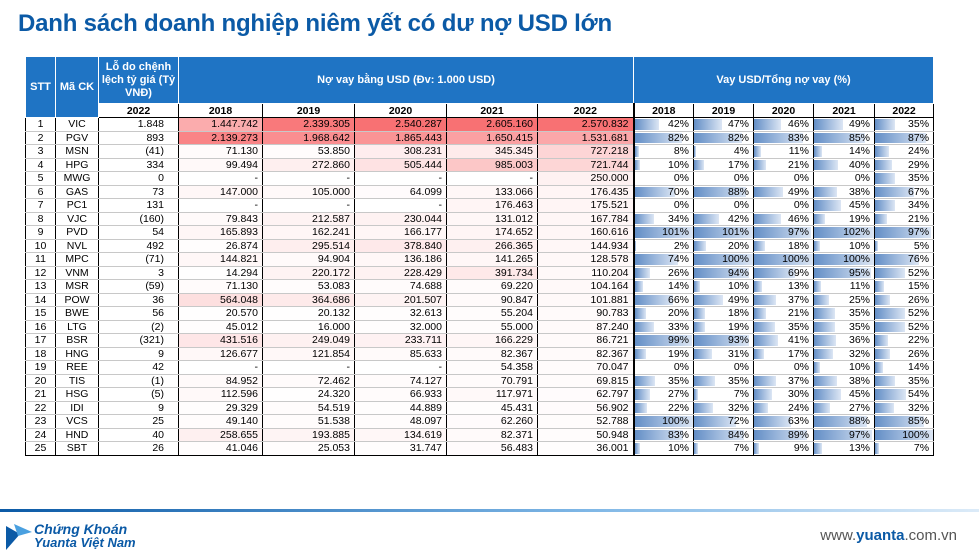 This screenshot has width=979, height=555. What do you see at coordinates (138, 192) in the screenshot?
I see `fx-loss-cell: 73` at bounding box center [138, 192].